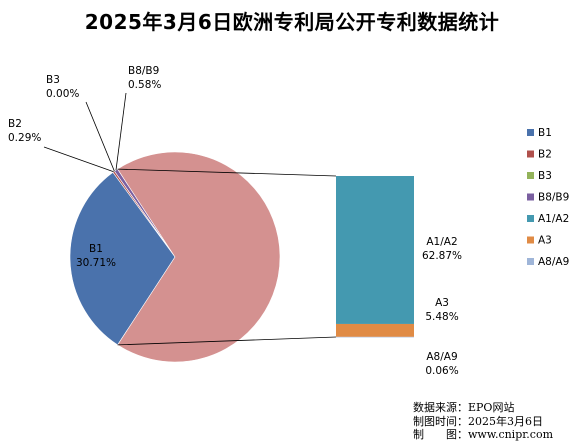 The height and width of the screenshot is (448, 584). Describe the element at coordinates (530, 175) in the screenshot. I see `legend-swatch-b3` at that location.